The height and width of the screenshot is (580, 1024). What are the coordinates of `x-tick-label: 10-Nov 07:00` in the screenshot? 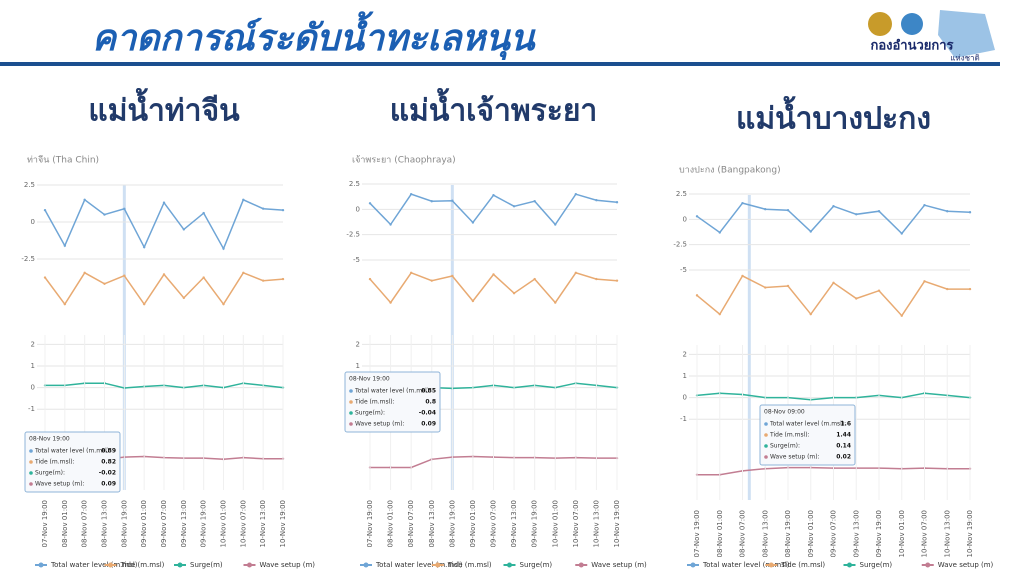 It's located at (925, 534).